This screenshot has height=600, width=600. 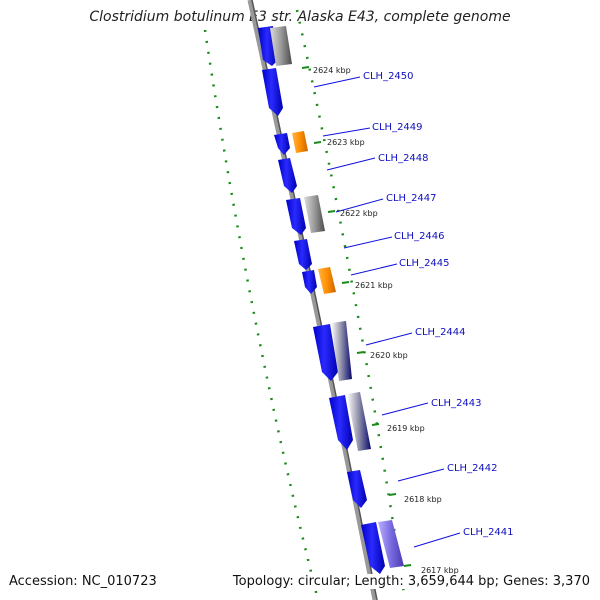 What do you see at coordinates (83, 581) in the screenshot?
I see `accession-label: Accession: NC_010723` at bounding box center [83, 581].